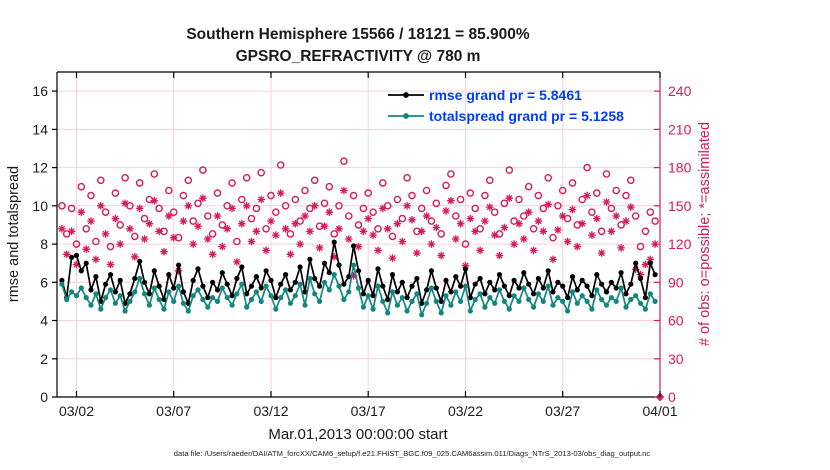  What do you see at coordinates (676, 359) in the screenshot?
I see `right-tick-label: 30` at bounding box center [676, 359].